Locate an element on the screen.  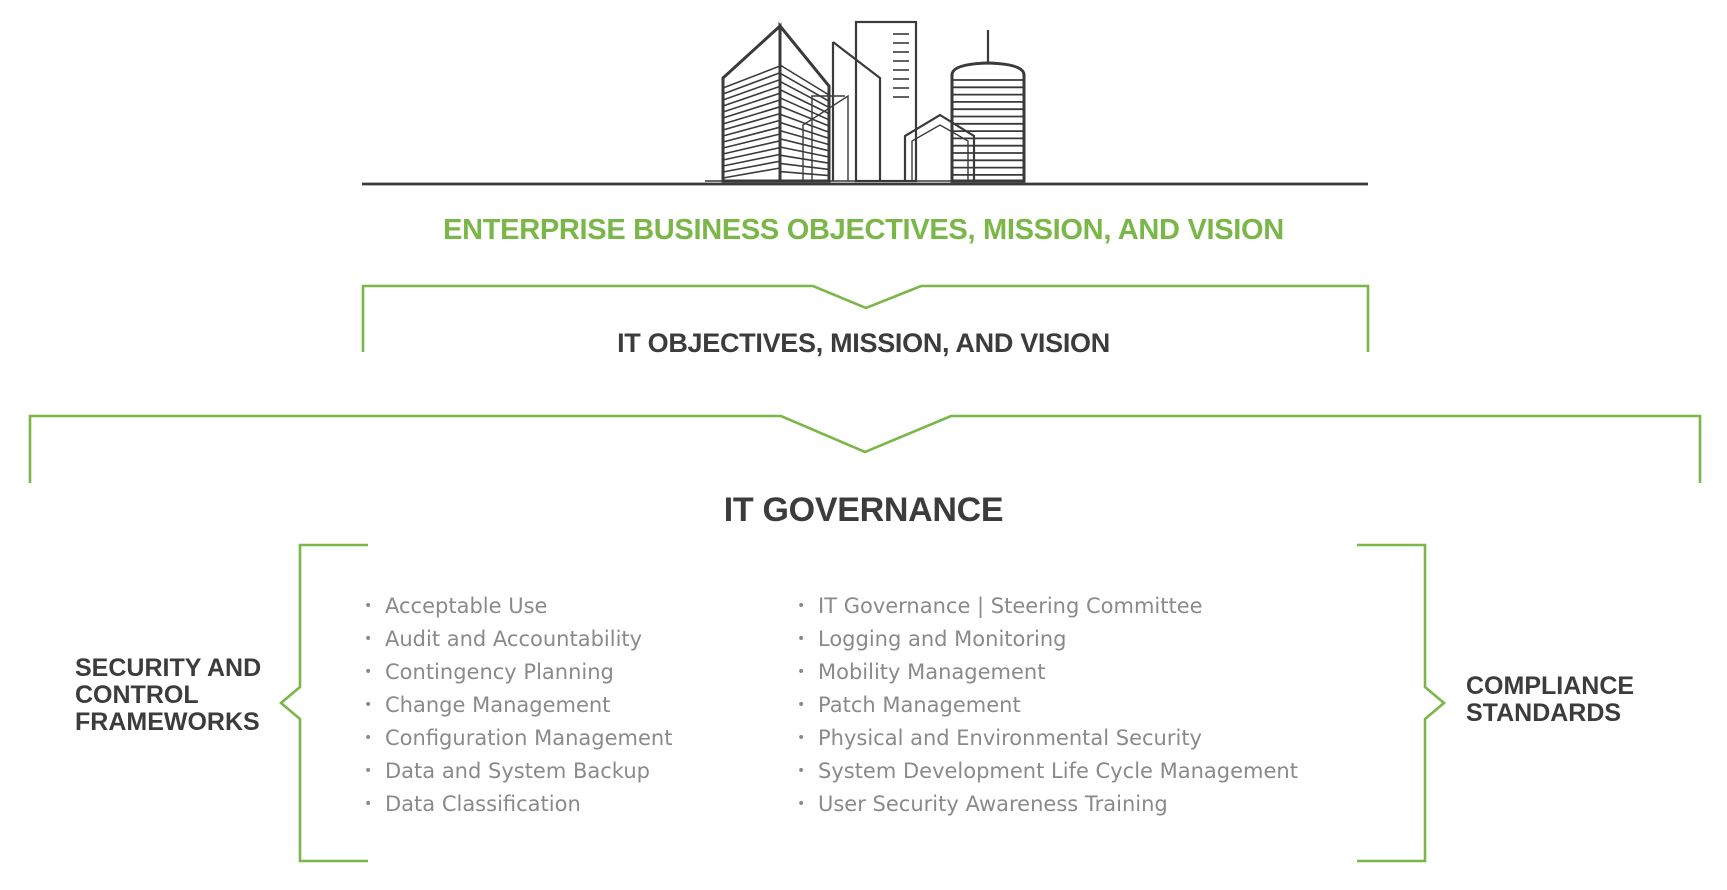
list-item: • Audit and Accountability is located at coordinates (518, 639).